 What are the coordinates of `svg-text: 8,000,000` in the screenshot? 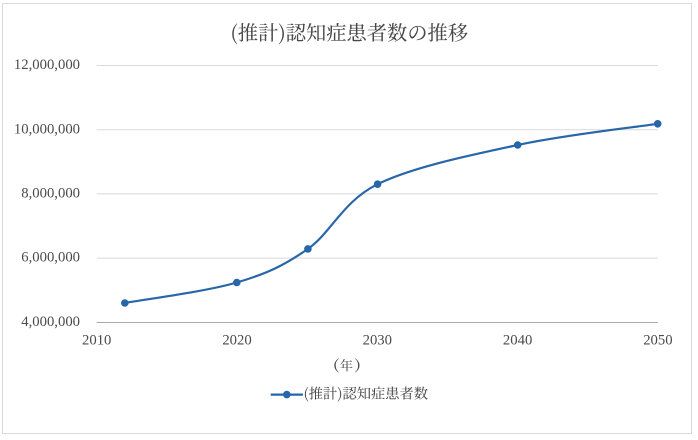 It's located at (50, 194).